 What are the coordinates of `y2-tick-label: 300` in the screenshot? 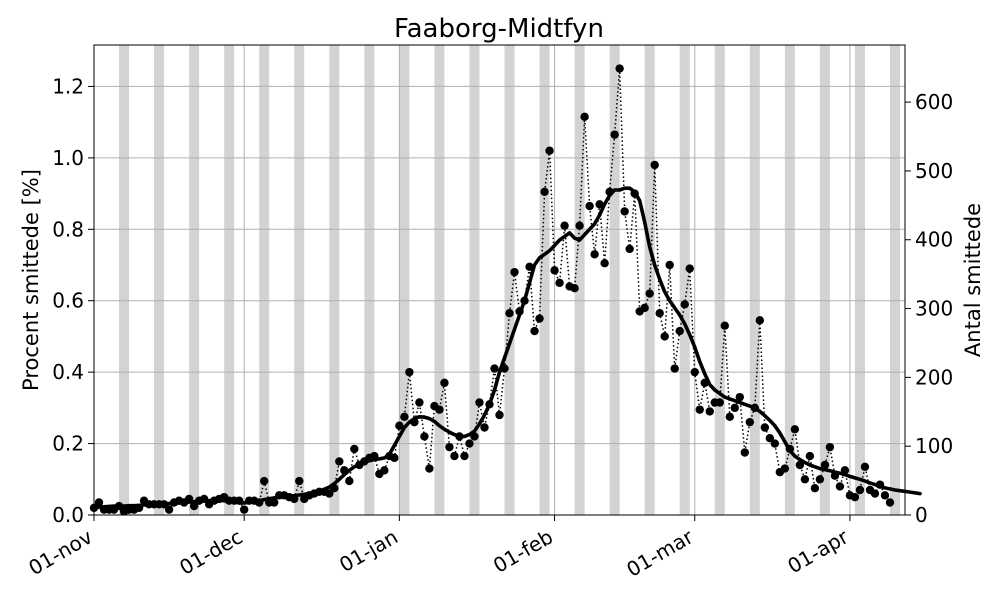 It's located at (934, 309).